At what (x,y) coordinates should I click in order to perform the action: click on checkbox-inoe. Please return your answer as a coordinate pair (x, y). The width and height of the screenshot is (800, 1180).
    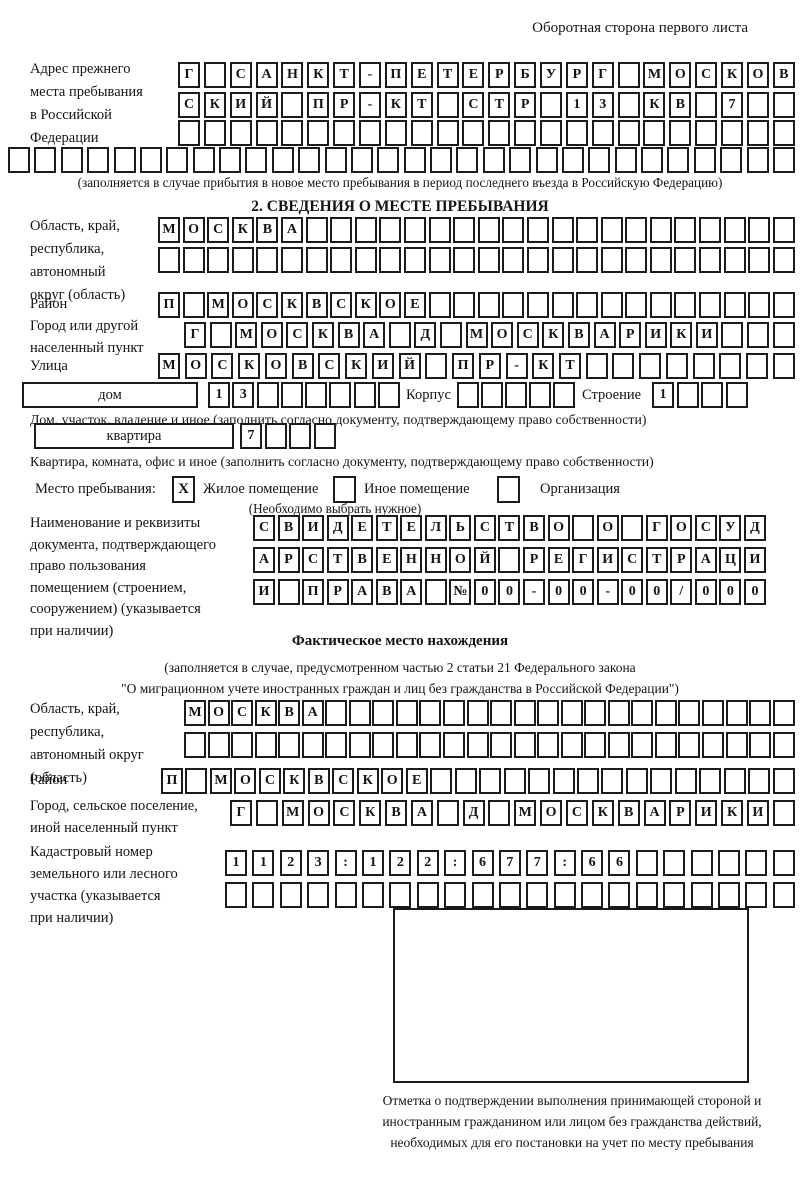
    Looking at the image, I should click on (344, 489).